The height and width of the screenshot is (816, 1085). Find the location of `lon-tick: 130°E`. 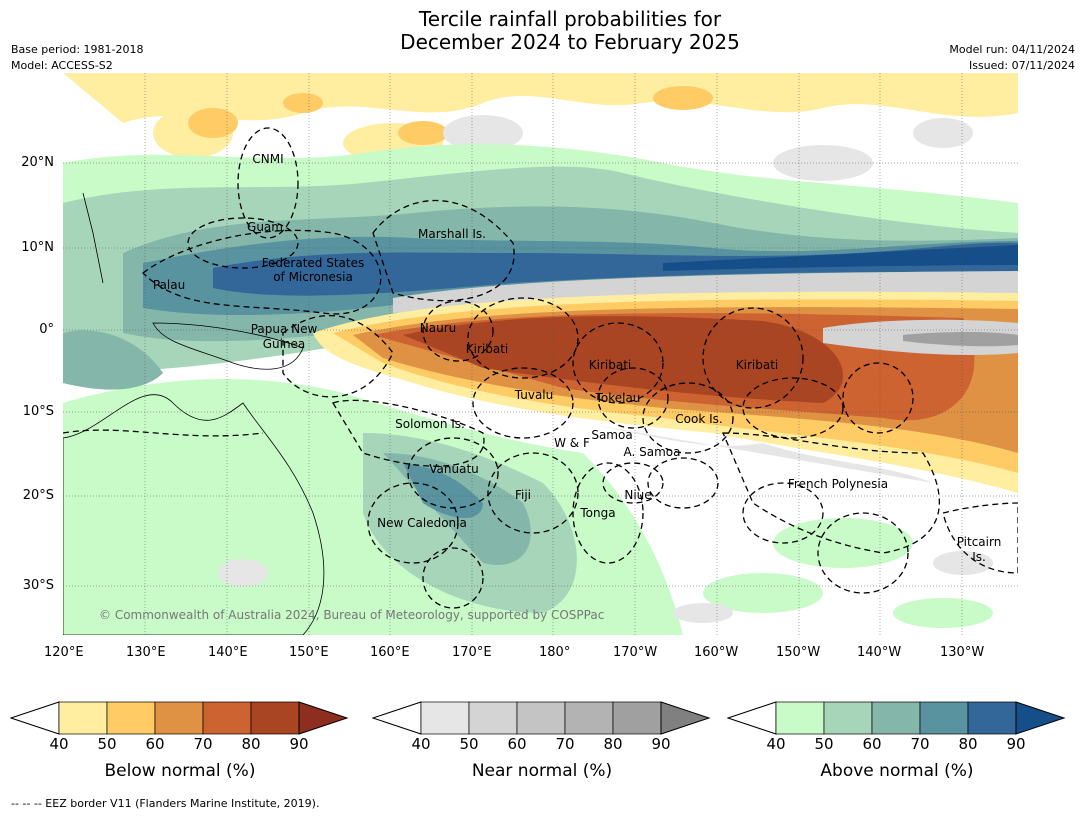

lon-tick: 130°E is located at coordinates (146, 652).